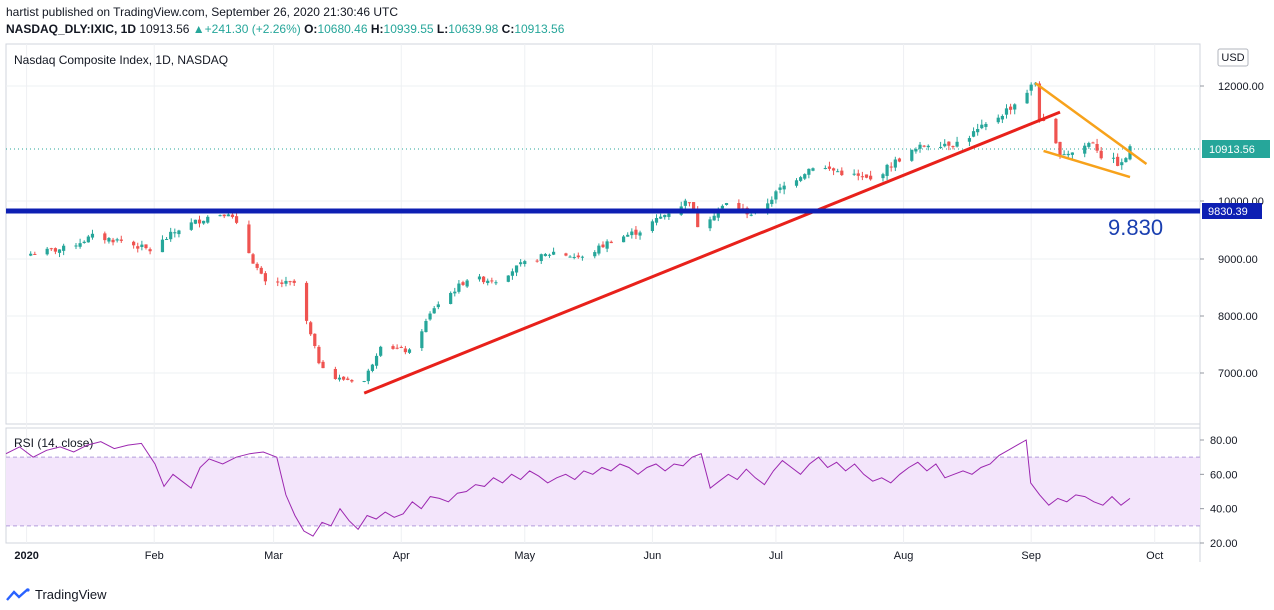  What do you see at coordinates (1224, 510) in the screenshot?
I see `rsi-axis-label: 40.00` at bounding box center [1224, 510].